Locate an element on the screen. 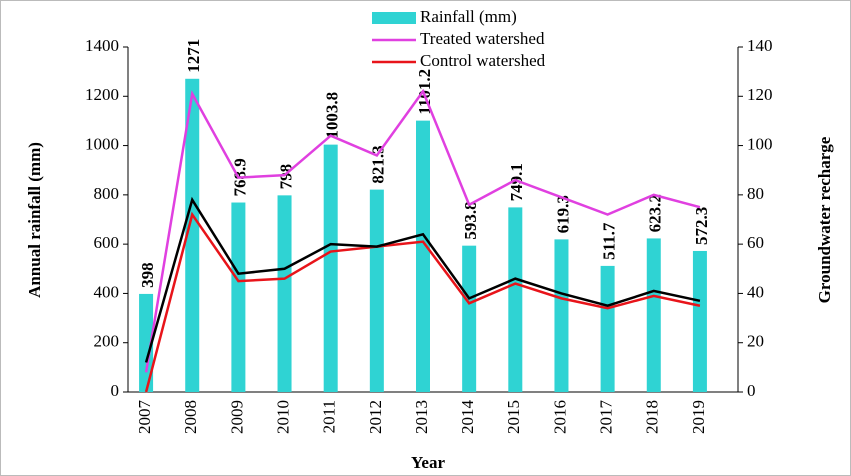 The image size is (851, 476). x-tick-label: 2016 is located at coordinates (559, 417).